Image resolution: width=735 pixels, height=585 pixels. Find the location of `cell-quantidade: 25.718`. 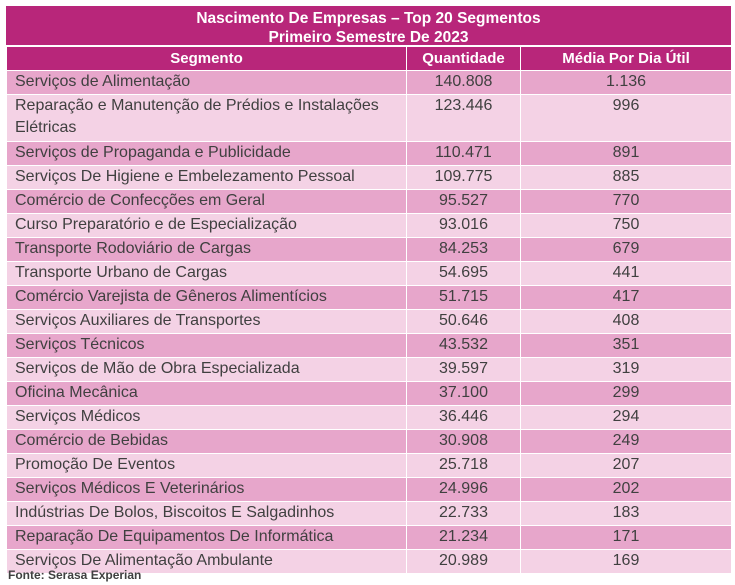

cell-quantidade: 25.718 is located at coordinates (463, 465).